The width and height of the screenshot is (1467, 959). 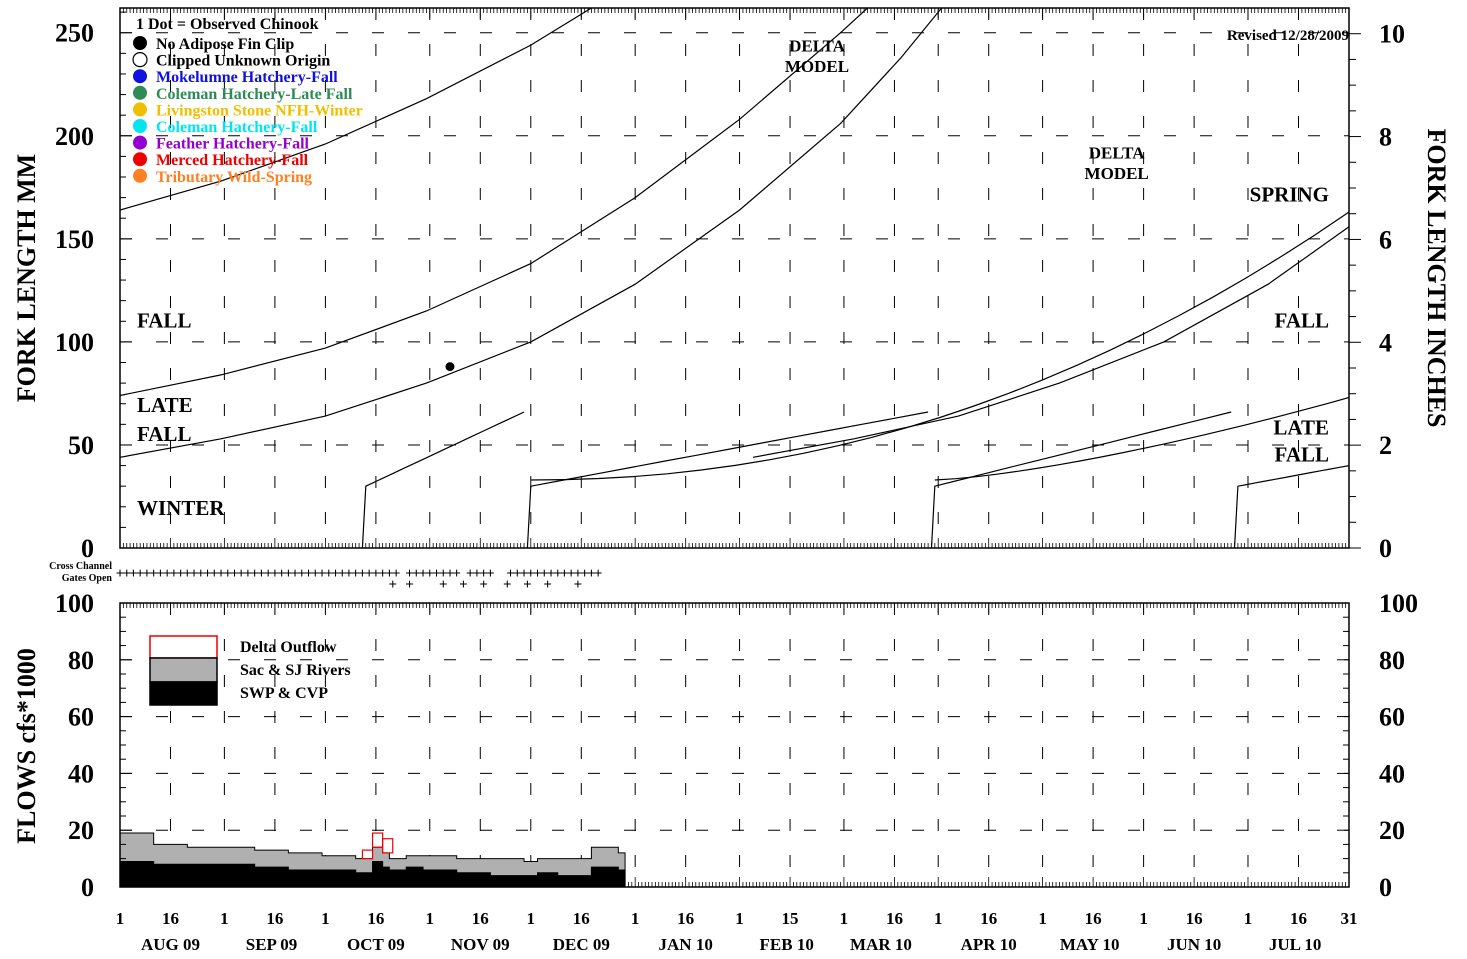 I want to click on x-month-label: JUN 10, so click(x=1194, y=944).